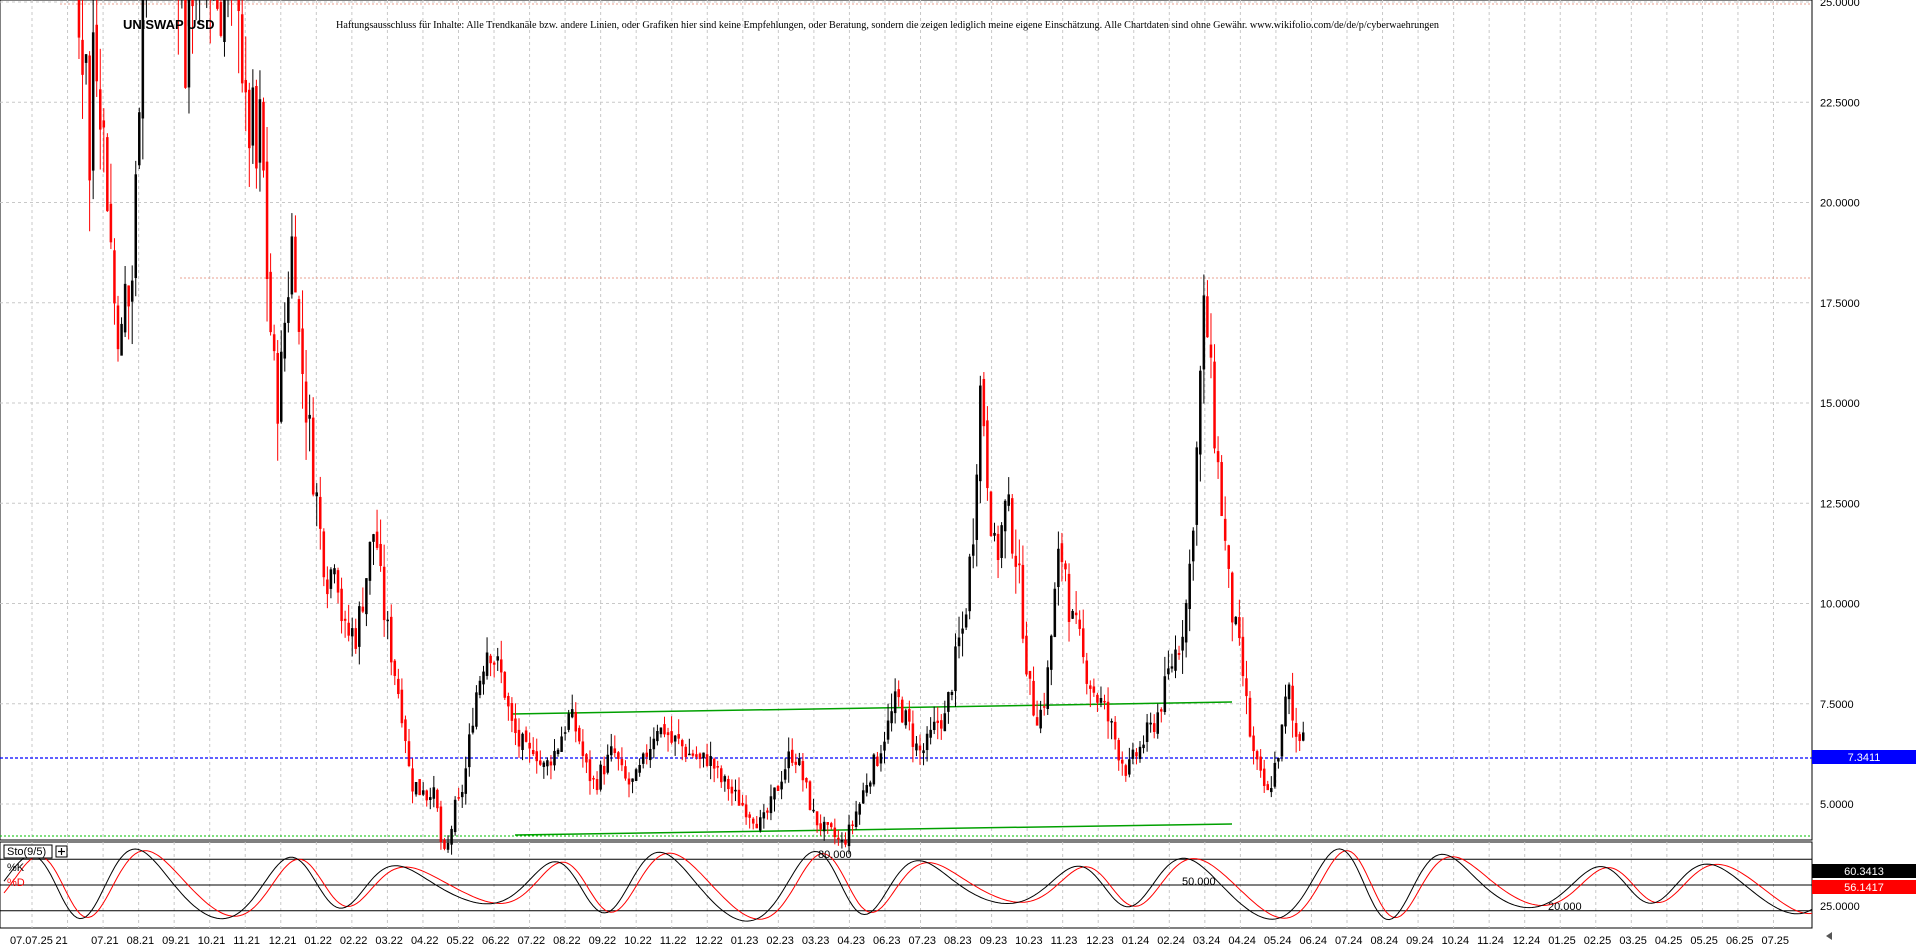  I want to click on x-tick-label: 02.23, so click(780, 941).